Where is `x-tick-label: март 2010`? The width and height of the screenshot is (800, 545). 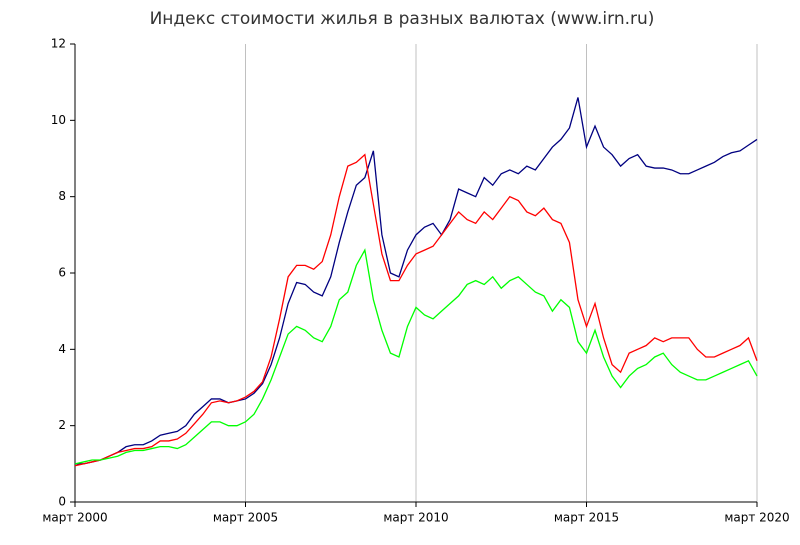 x-tick-label: март 2010 is located at coordinates (415, 518).